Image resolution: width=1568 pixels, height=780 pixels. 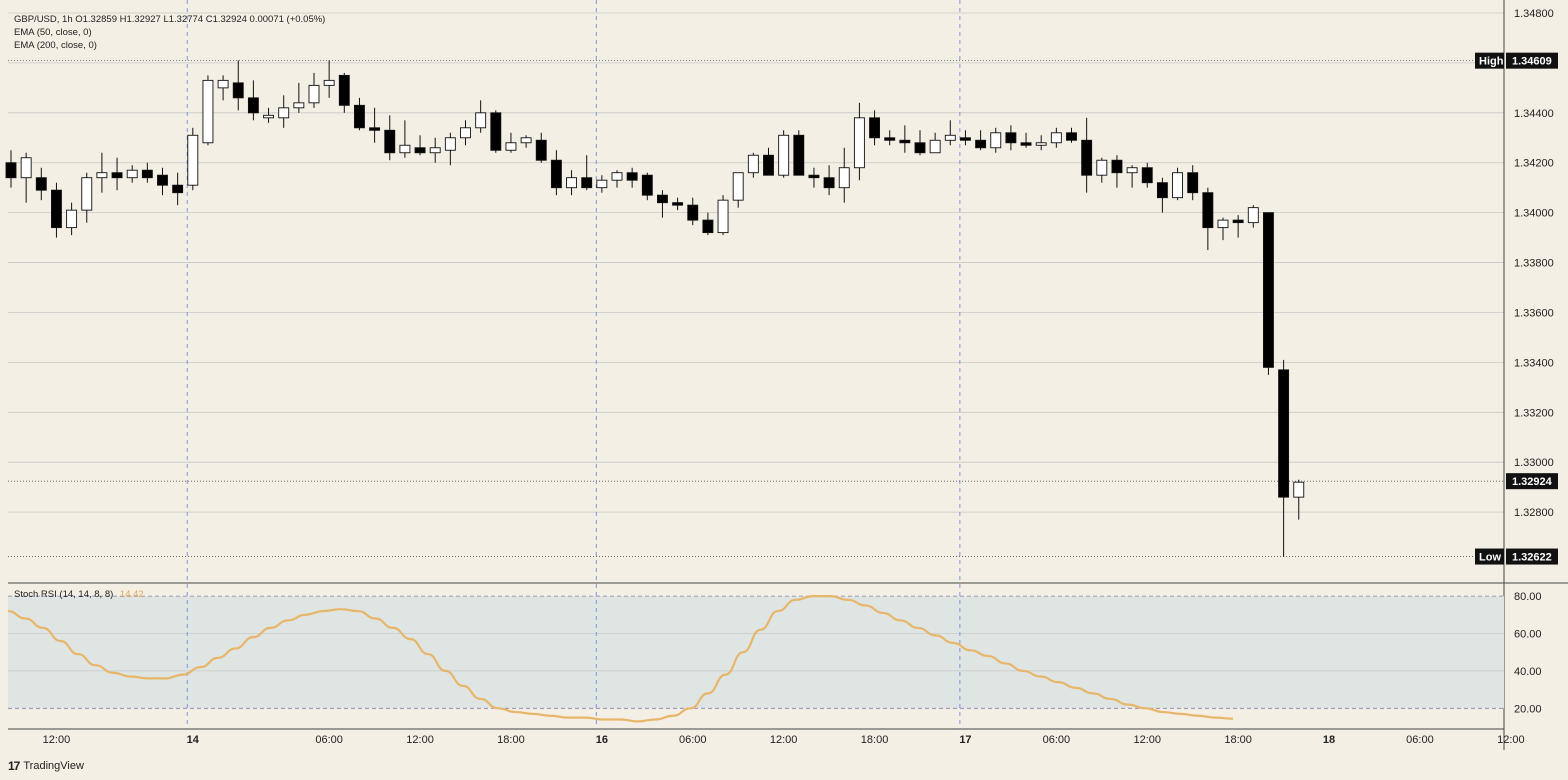 I want to click on time-tick-label: 06:00, so click(x=693, y=740).